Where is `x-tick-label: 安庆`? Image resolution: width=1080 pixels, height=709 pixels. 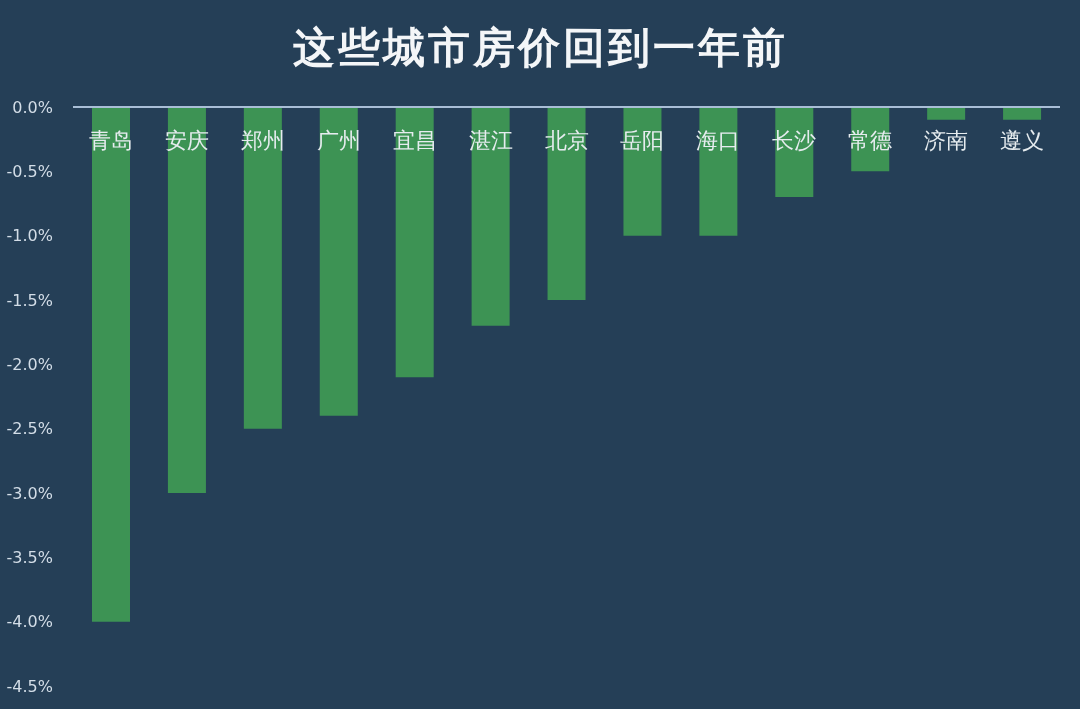
x-tick-label: 安庆 is located at coordinates (186, 140).